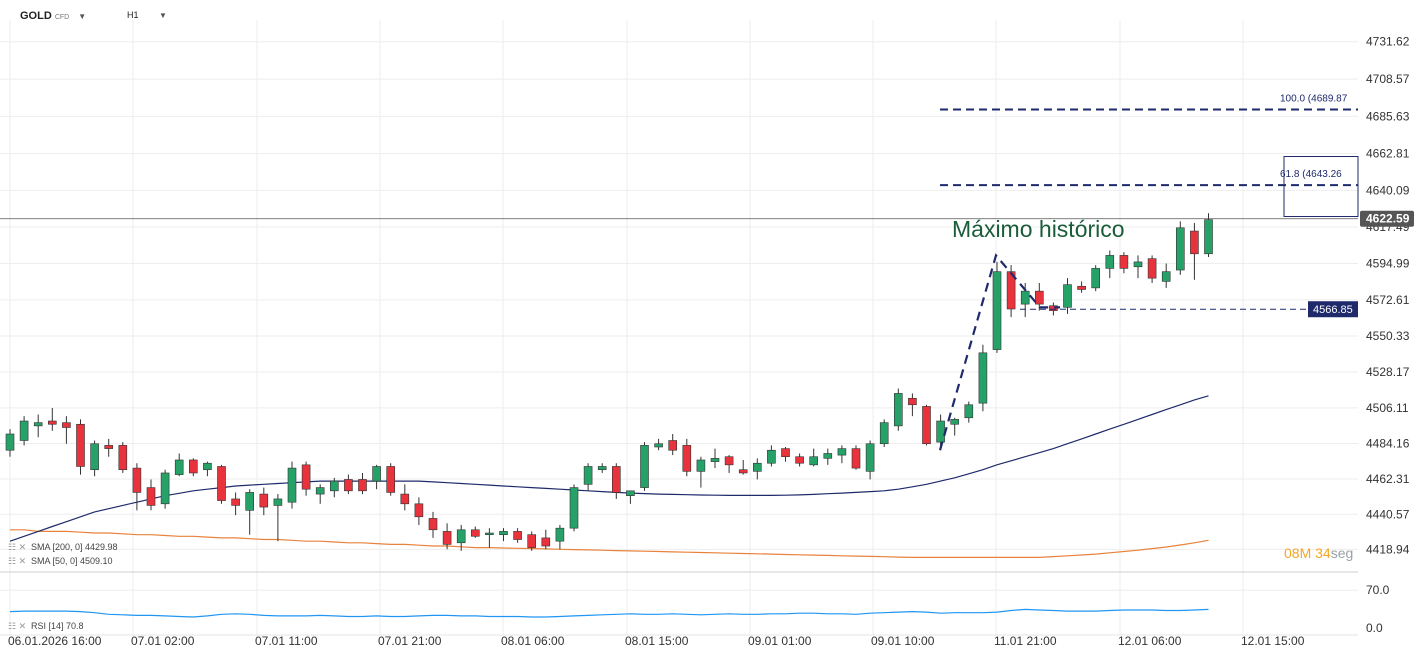  What do you see at coordinates (1292, 553) in the screenshot?
I see `timer-minutes: 08` at bounding box center [1292, 553].